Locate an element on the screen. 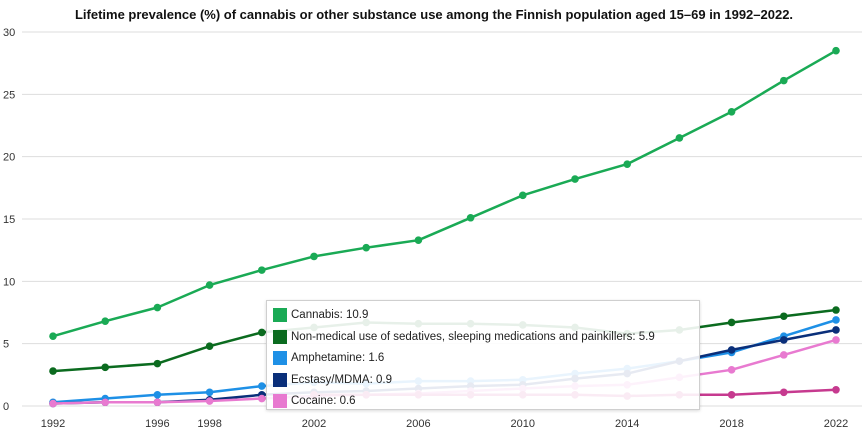  x-tick-label: 2022 is located at coordinates (836, 424).